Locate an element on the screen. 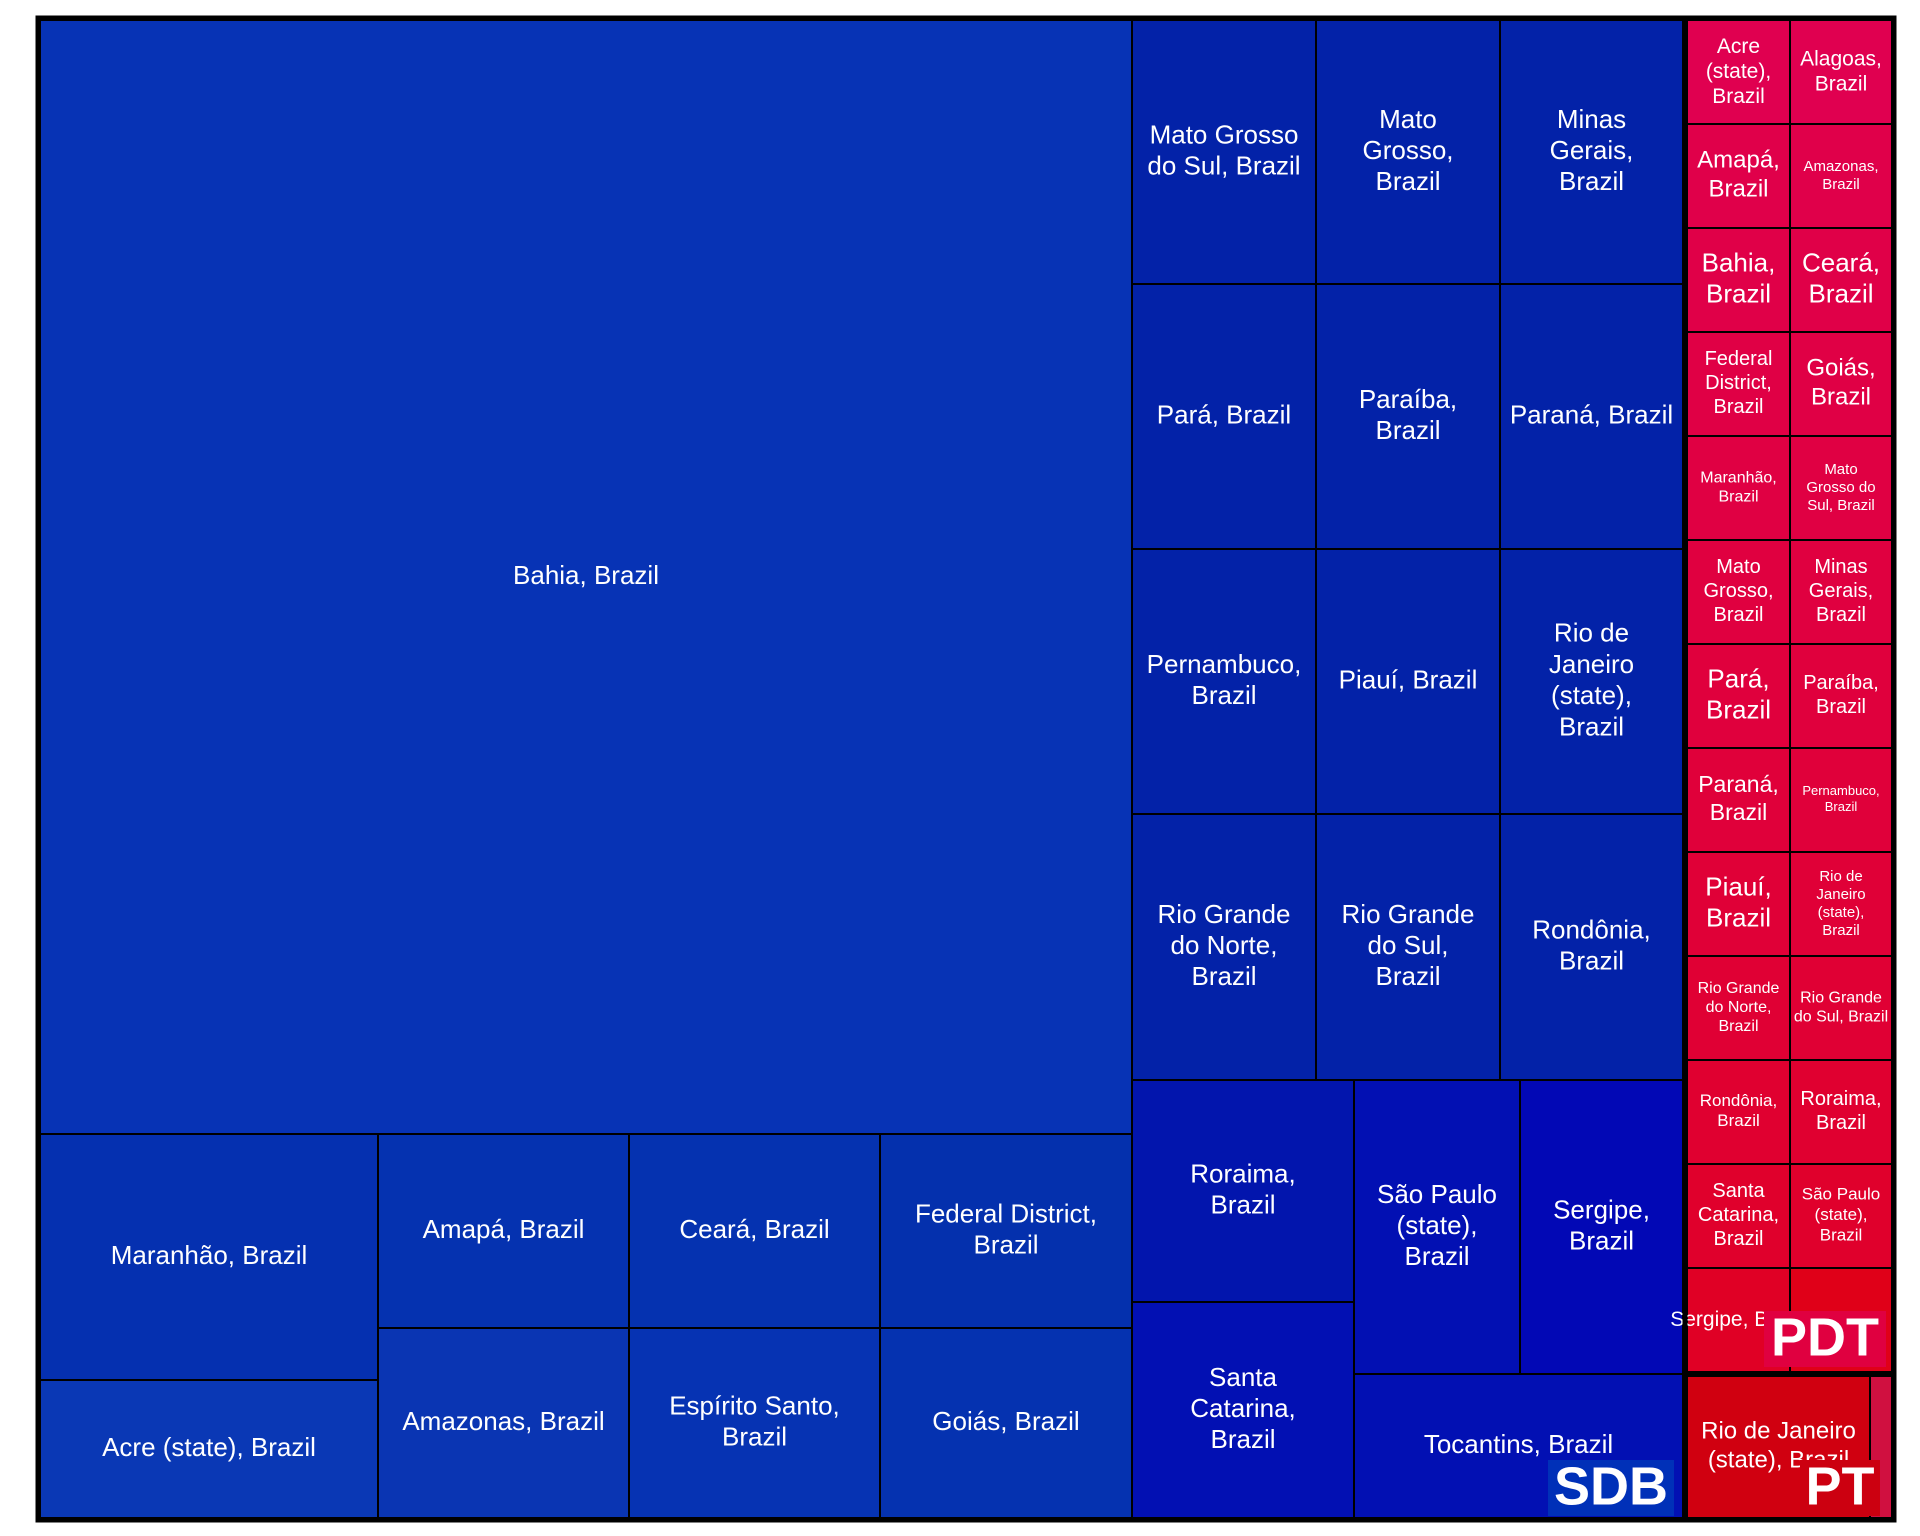 The image size is (1920, 1536). group-label-bg-pt is located at coordinates (1840, 1488).